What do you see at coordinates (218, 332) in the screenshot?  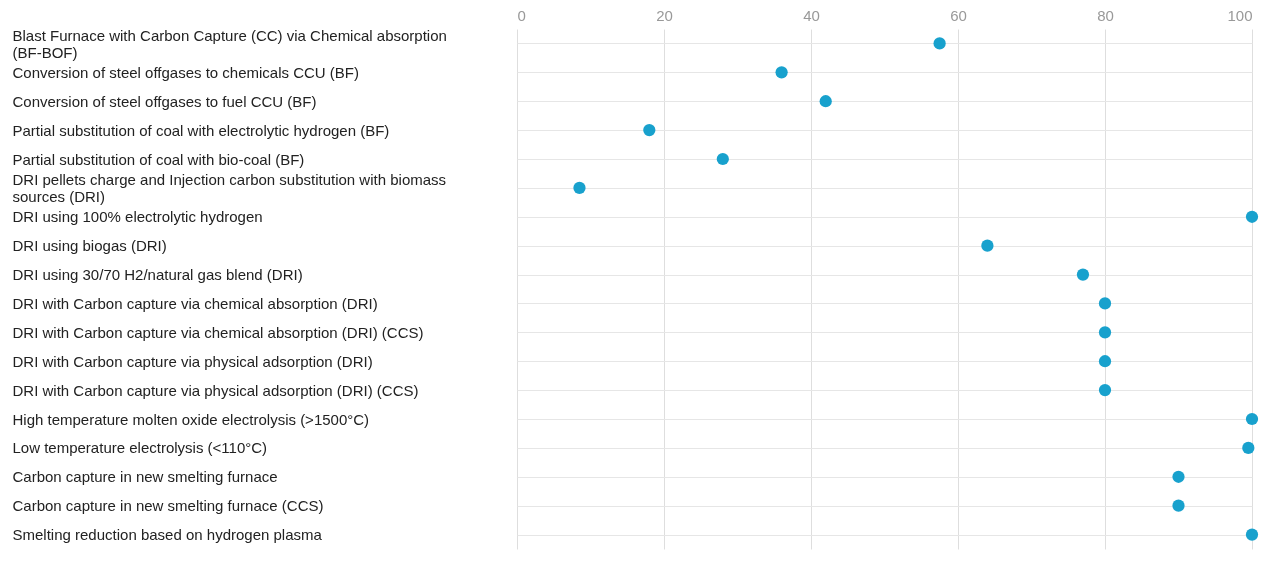 I see `y-tick-label: DRI with Carbon capture via chemical absorption (DRI) (CCS)` at bounding box center [218, 332].